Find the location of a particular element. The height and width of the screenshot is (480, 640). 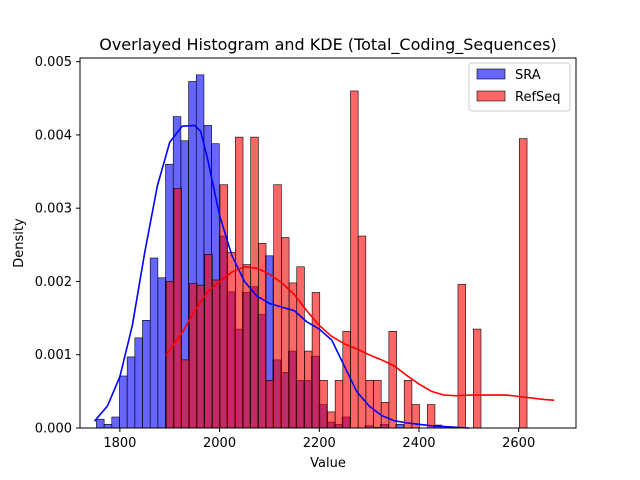

legend-label-sra: SRA is located at coordinates (528, 75).